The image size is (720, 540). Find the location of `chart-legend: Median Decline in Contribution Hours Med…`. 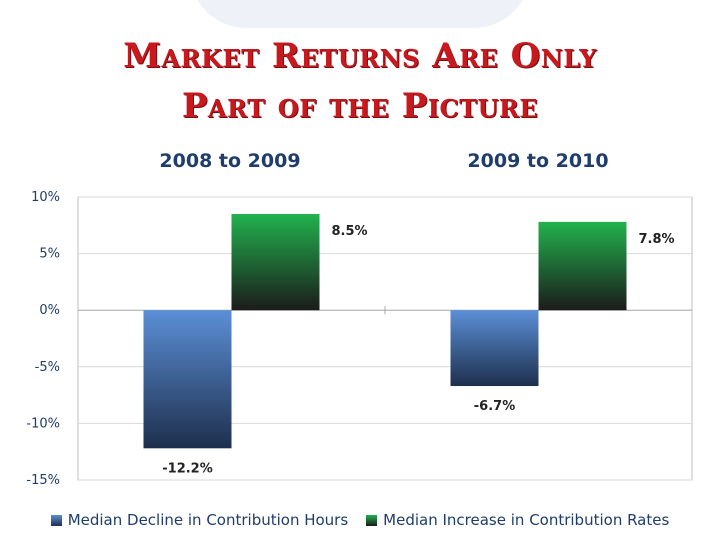

chart-legend: Median Decline in Contribution Hours Med… is located at coordinates (360, 520).